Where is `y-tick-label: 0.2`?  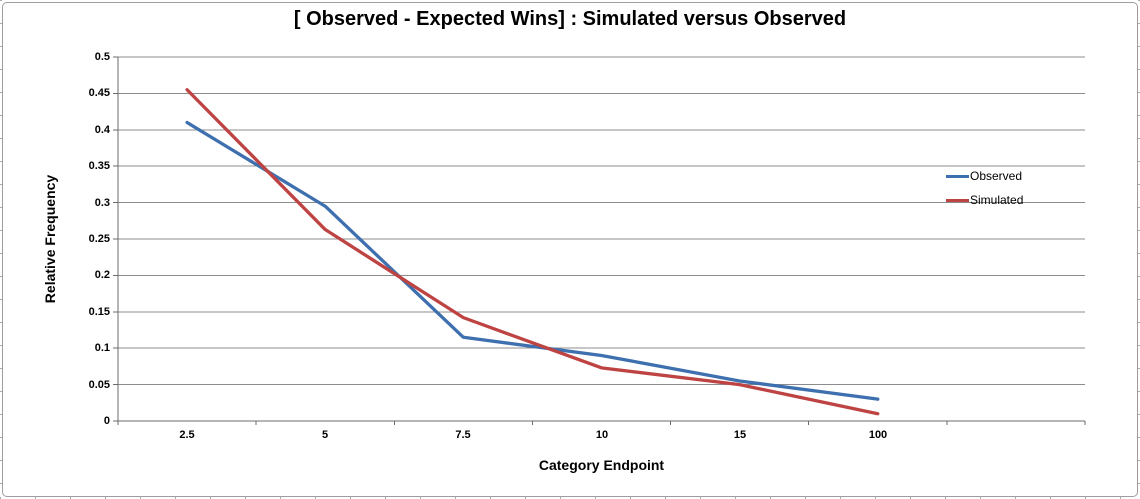 y-tick-label: 0.2 is located at coordinates (102, 275).